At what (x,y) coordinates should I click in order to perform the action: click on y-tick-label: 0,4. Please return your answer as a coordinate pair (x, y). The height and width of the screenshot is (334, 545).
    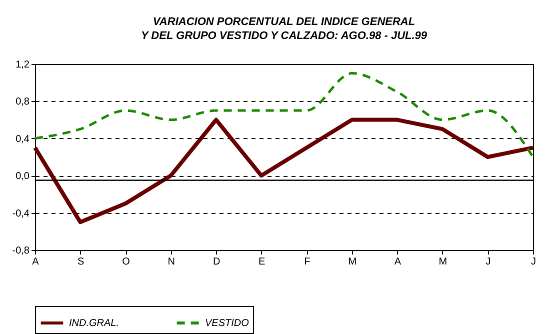
    Looking at the image, I should click on (23, 139).